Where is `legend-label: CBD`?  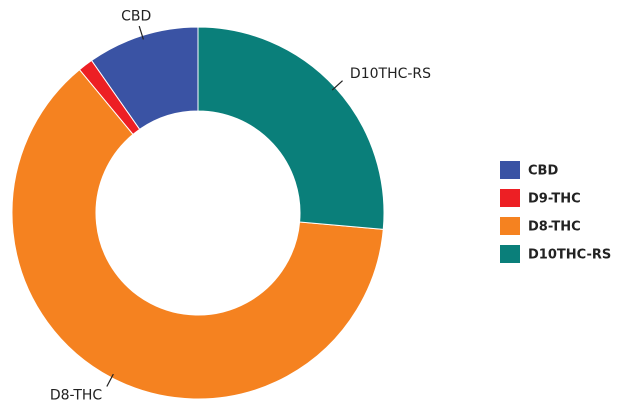 legend-label: CBD is located at coordinates (543, 171).